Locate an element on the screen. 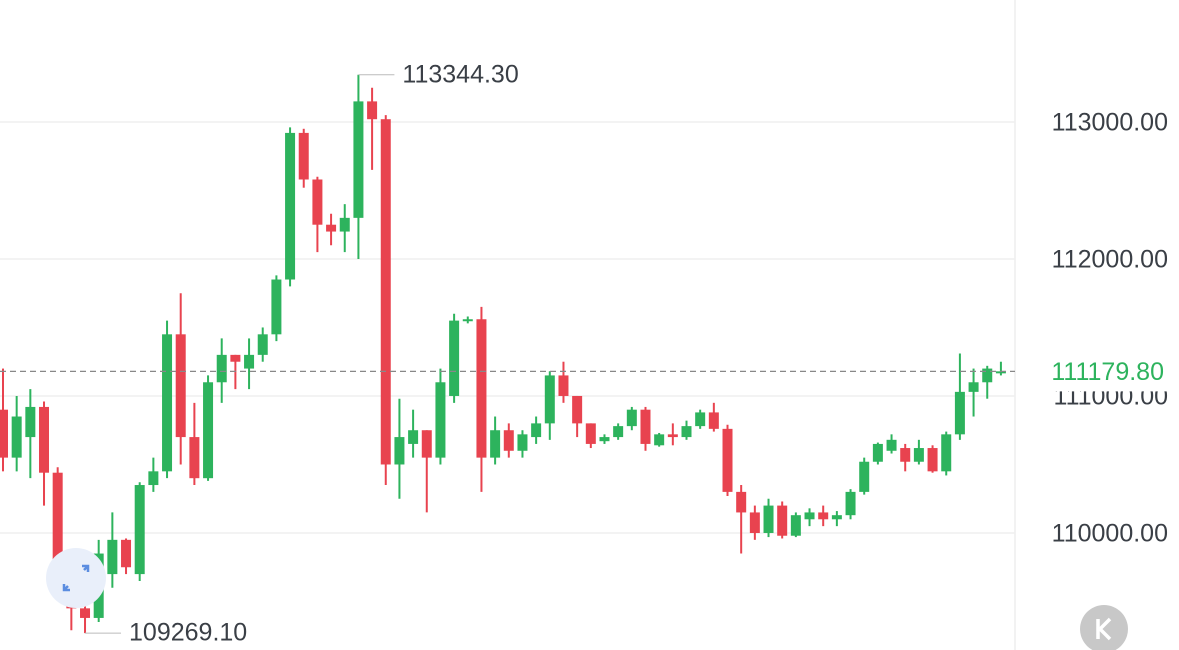 This screenshot has height=650, width=1179. k-icon is located at coordinates (1104, 629).